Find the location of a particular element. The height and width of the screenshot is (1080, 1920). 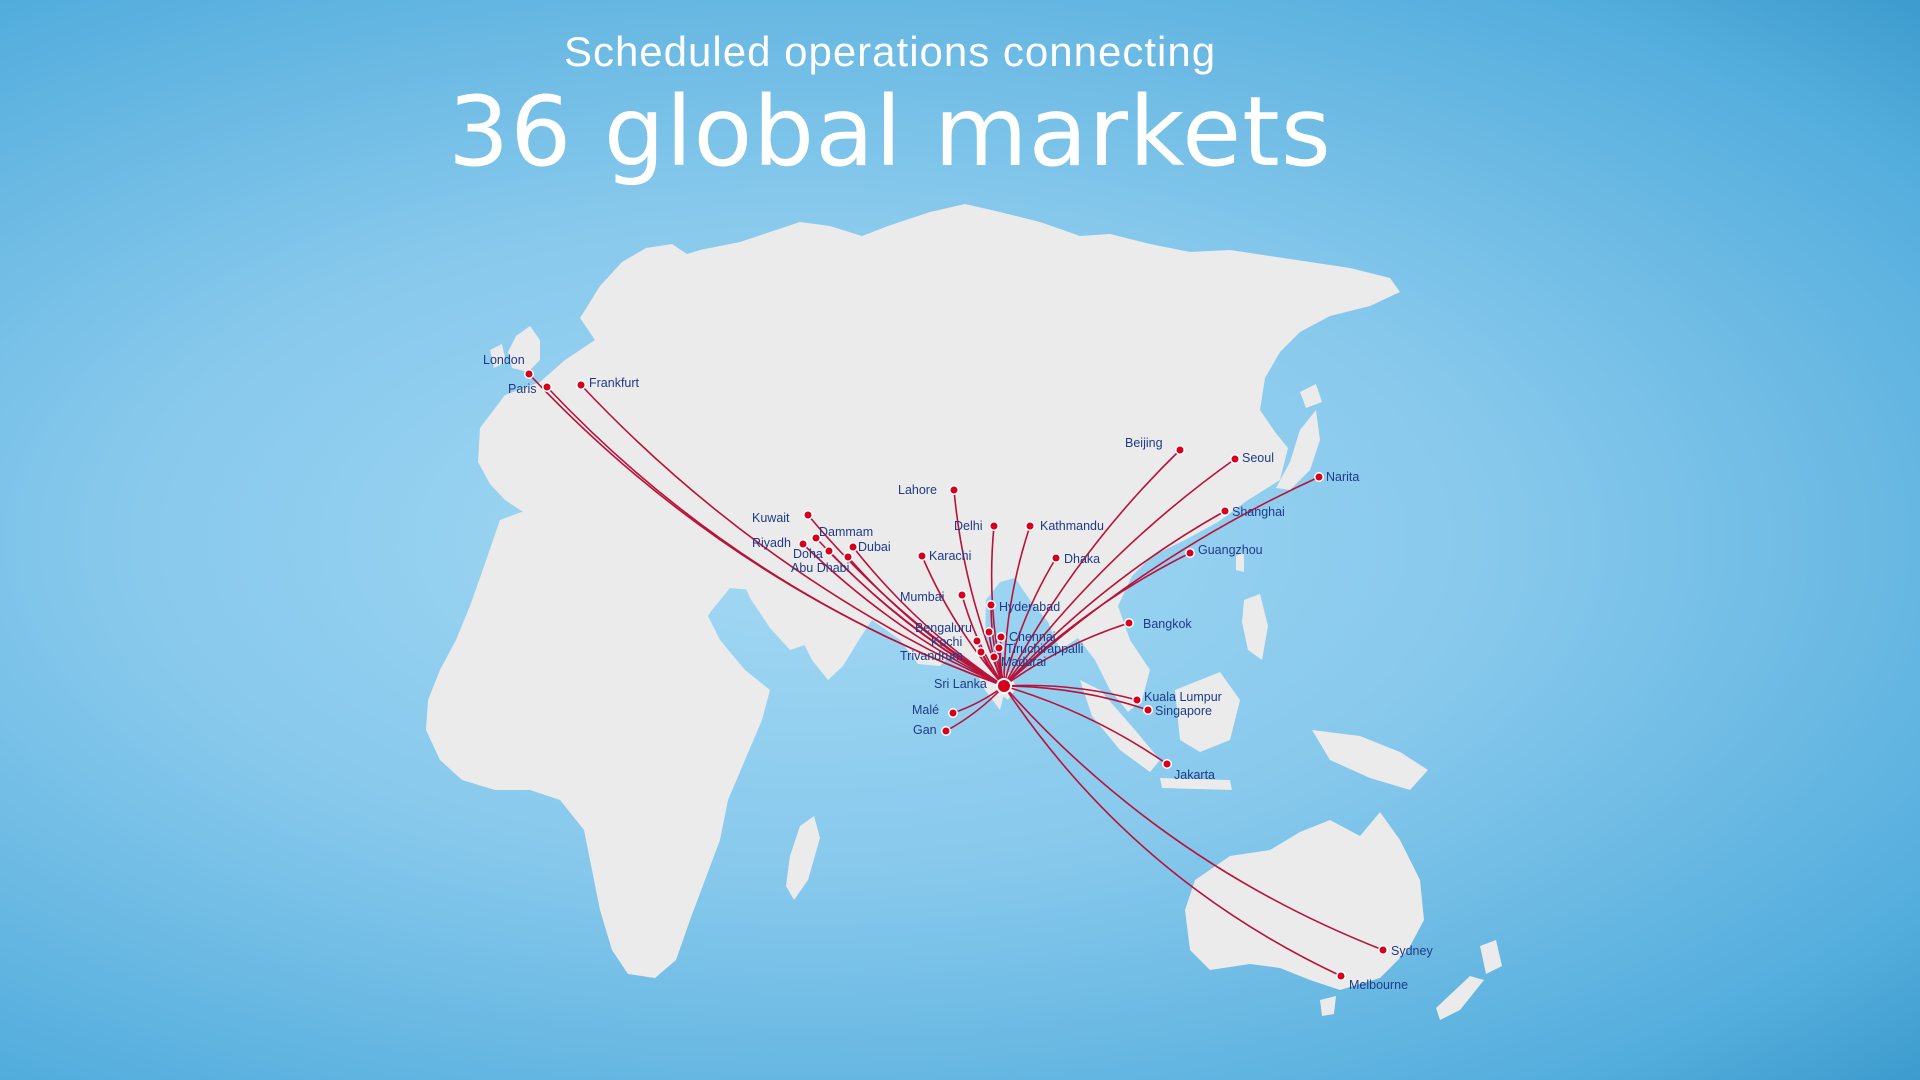

city-label: Chennai is located at coordinates (1032, 637).